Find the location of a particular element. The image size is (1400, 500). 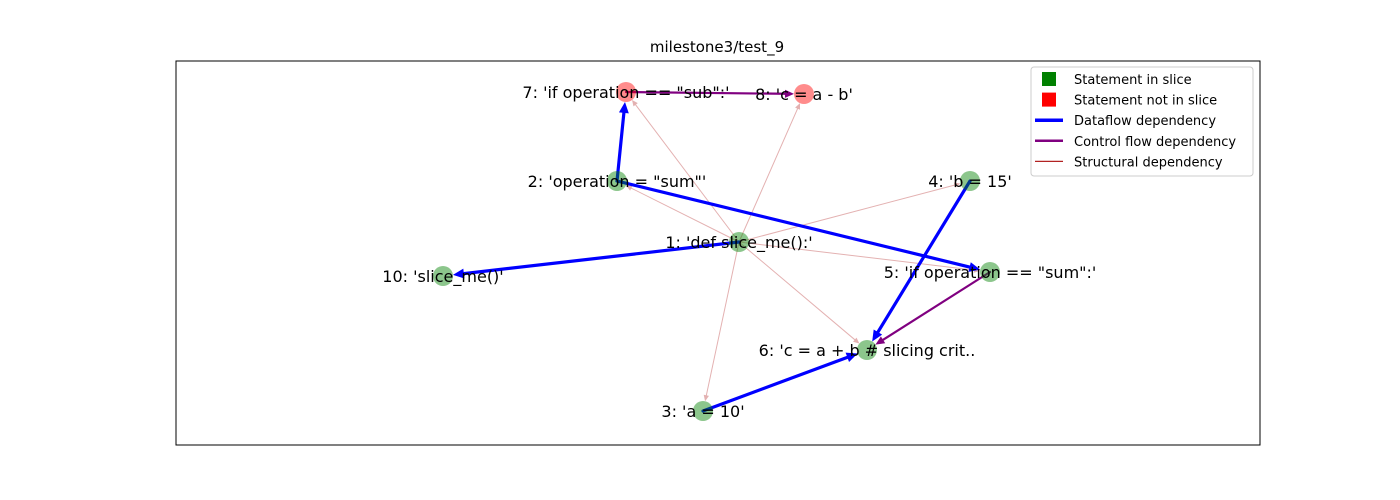

node-label-2: 2: 'operation = "sum"' is located at coordinates (617, 181).